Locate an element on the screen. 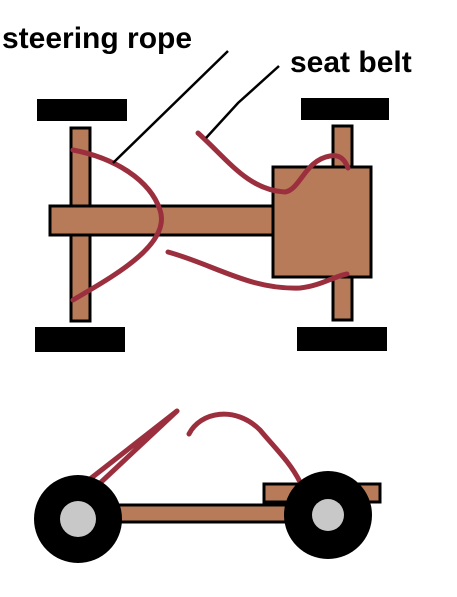 This screenshot has height=597, width=457. steering-rope-side is located at coordinates (133, 448).